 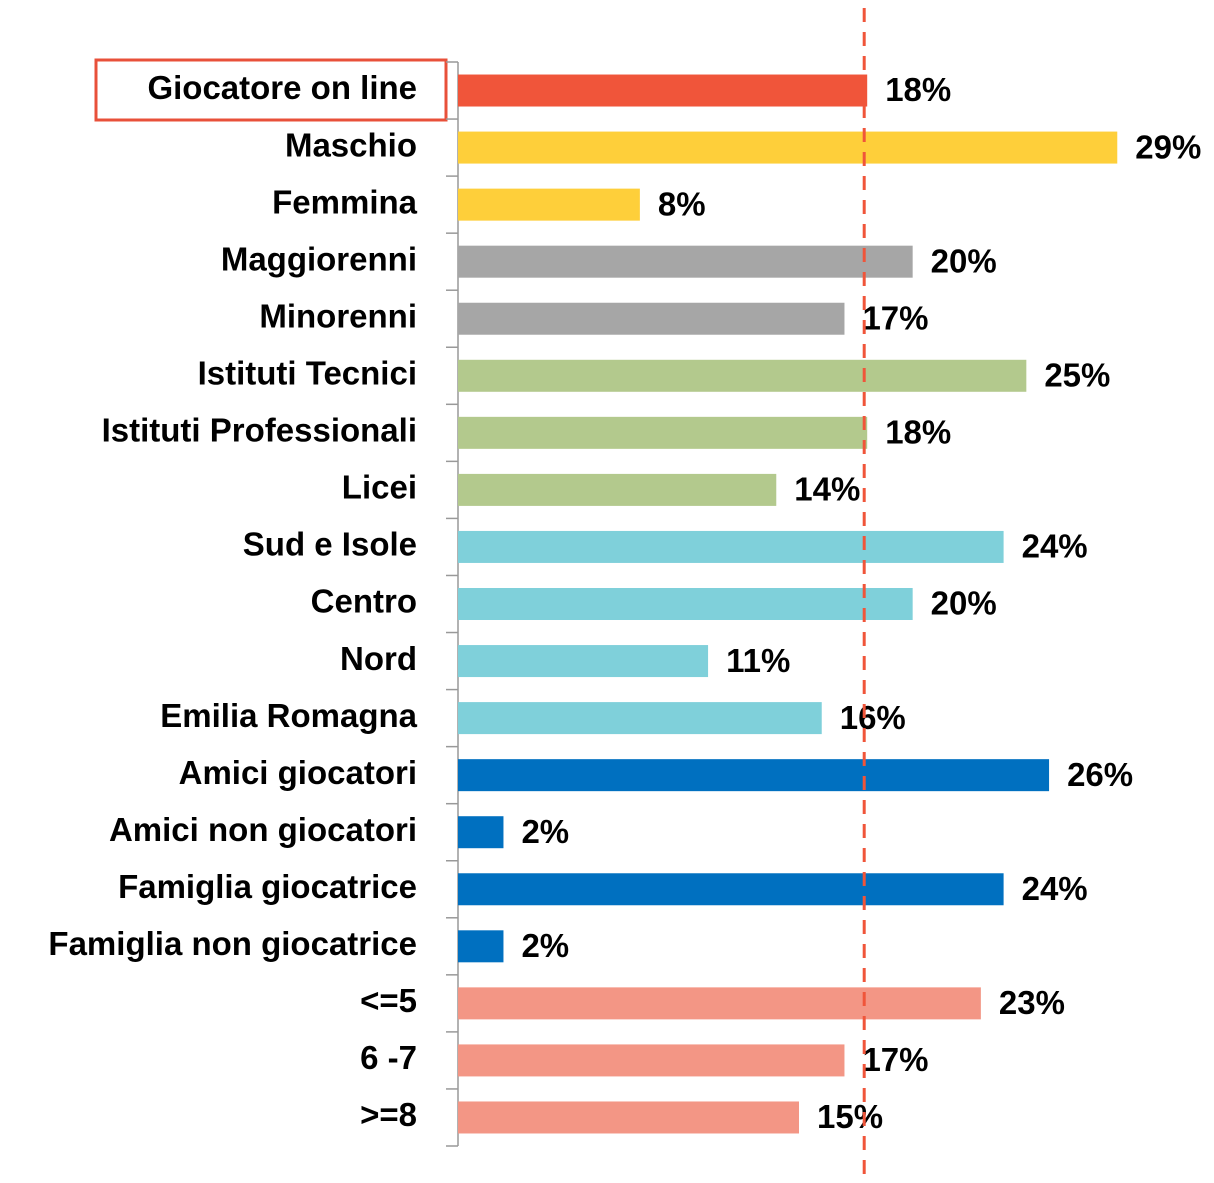 What do you see at coordinates (1032, 1002) in the screenshot?
I see `value-label: 23%` at bounding box center [1032, 1002].